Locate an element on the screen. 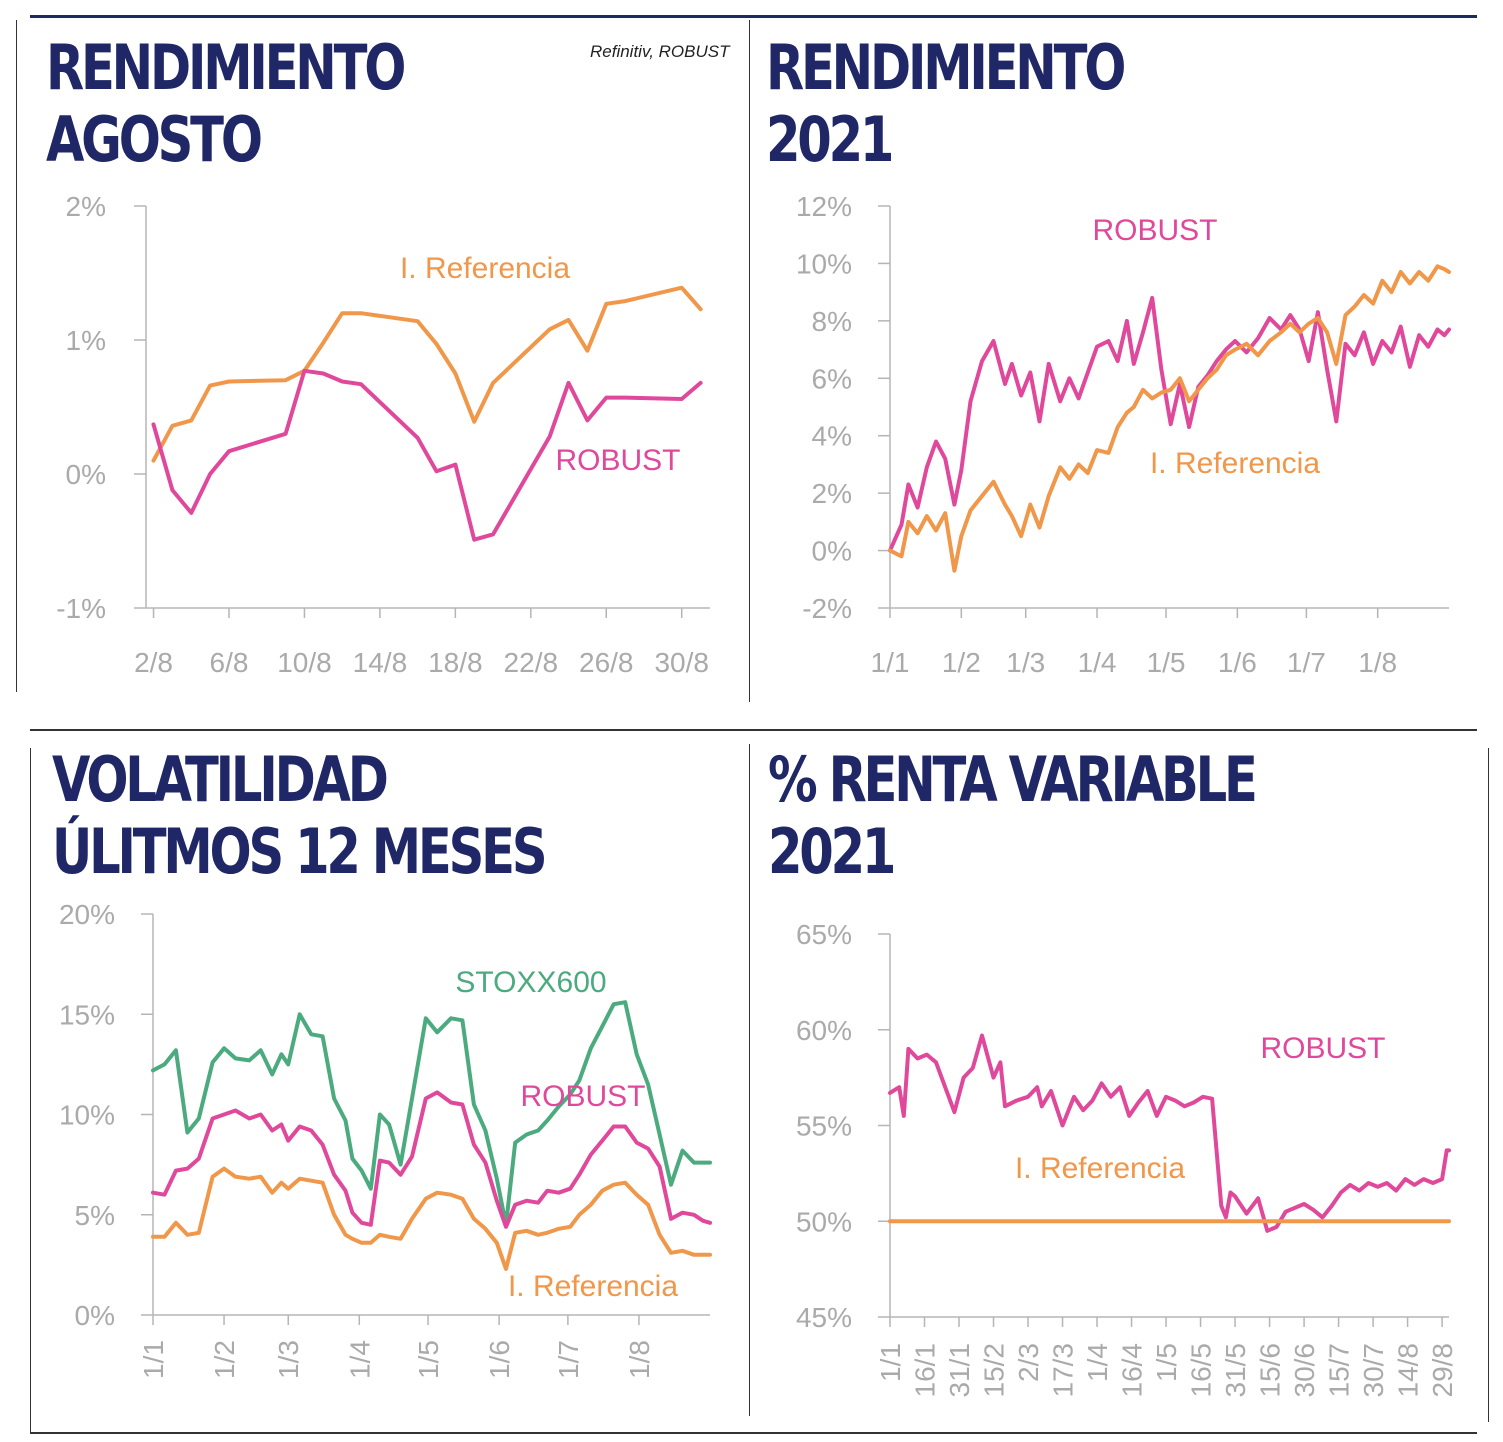 Image resolution: width=1503 pixels, height=1442 pixels. y-tick-label: 8% is located at coordinates (832, 321).